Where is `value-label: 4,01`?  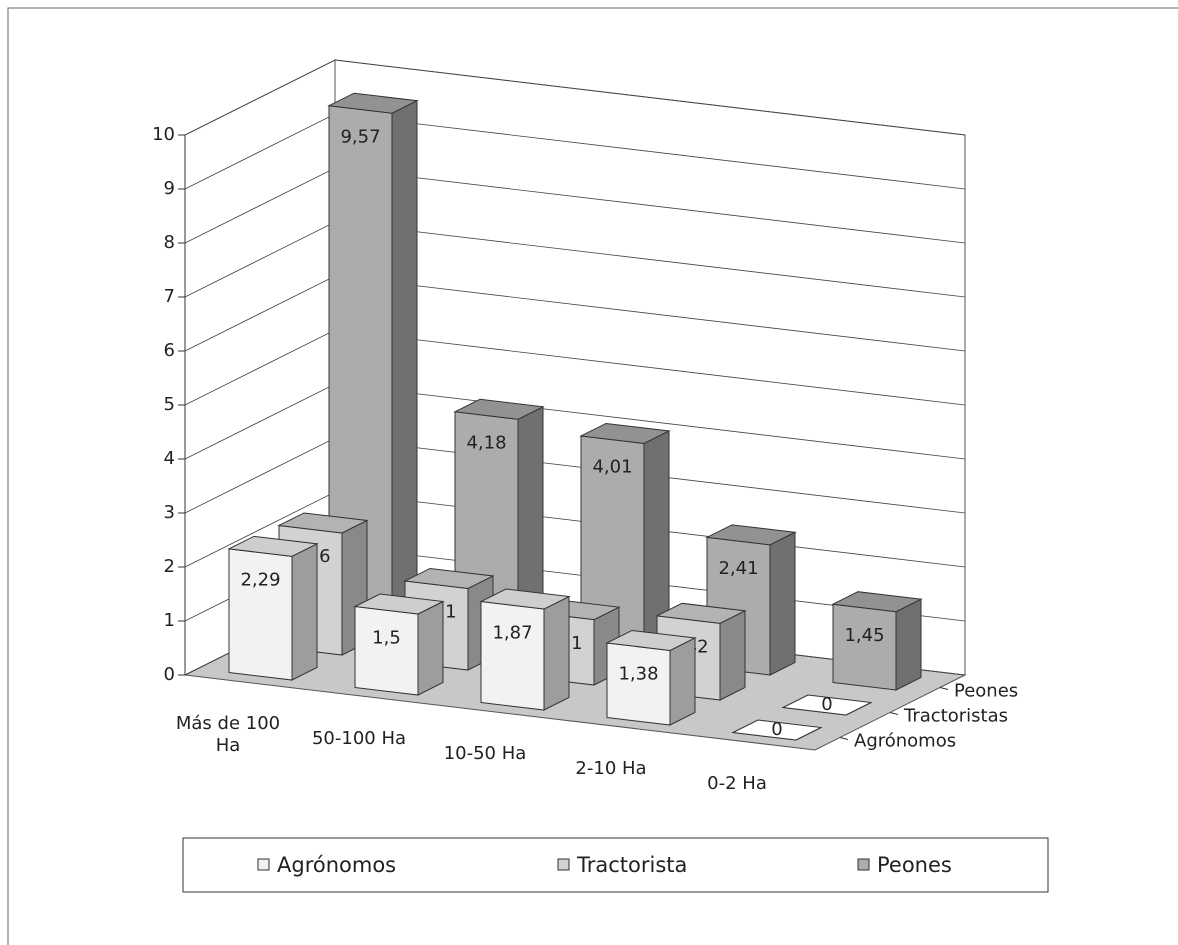
value-label: 4,01 is located at coordinates (612, 467).